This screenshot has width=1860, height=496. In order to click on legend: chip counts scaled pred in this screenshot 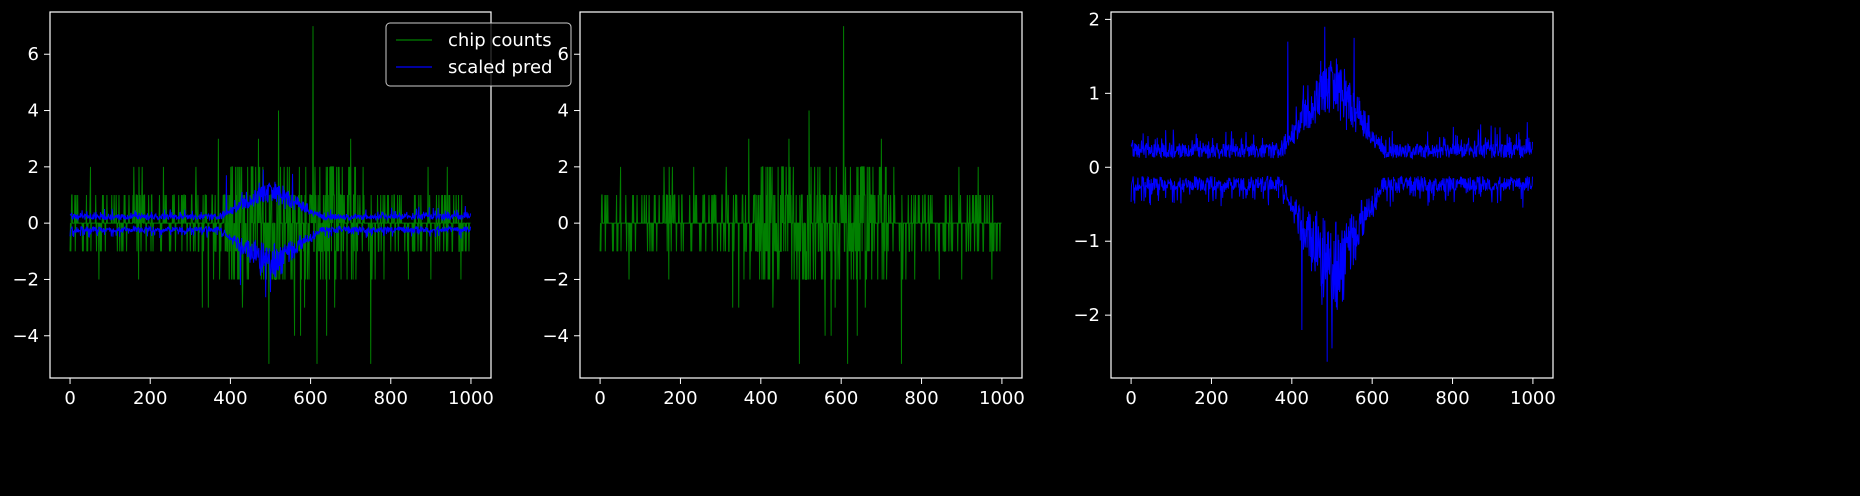, I will do `click(478, 54)`.